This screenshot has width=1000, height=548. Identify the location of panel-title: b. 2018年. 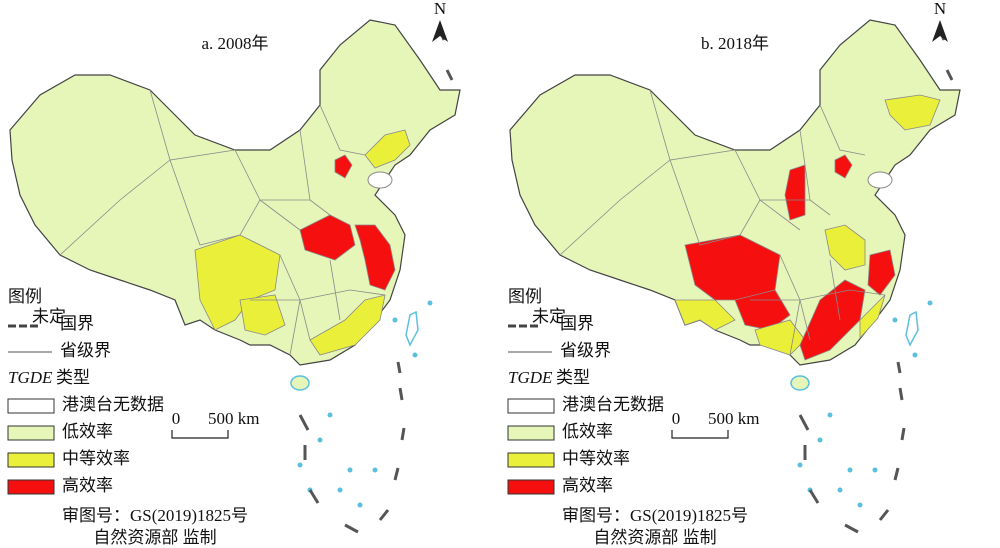
(735, 43).